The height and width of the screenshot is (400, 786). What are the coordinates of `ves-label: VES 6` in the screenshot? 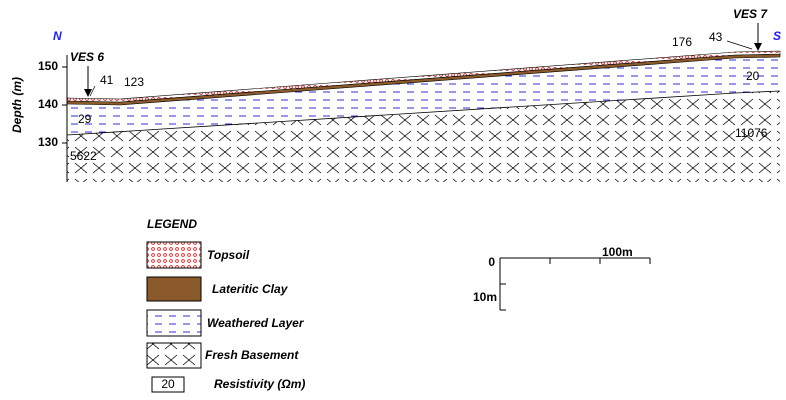 It's located at (87, 57).